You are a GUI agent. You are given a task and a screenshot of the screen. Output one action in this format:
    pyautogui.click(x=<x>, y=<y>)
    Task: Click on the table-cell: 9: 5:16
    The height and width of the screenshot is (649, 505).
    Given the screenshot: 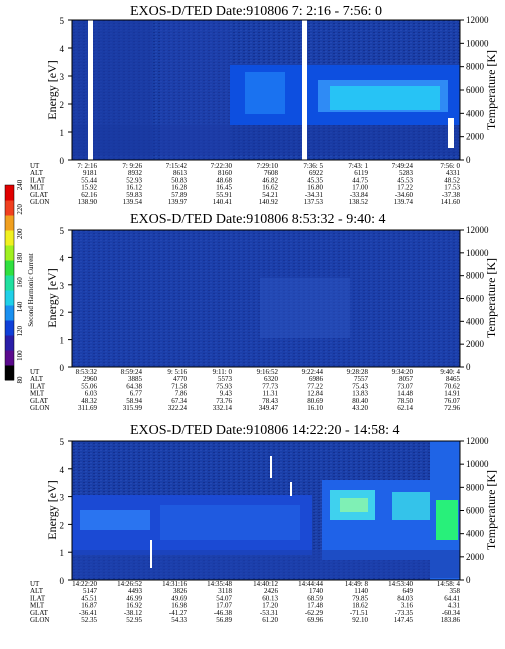 What is the action you would take?
    pyautogui.click(x=177, y=372)
    